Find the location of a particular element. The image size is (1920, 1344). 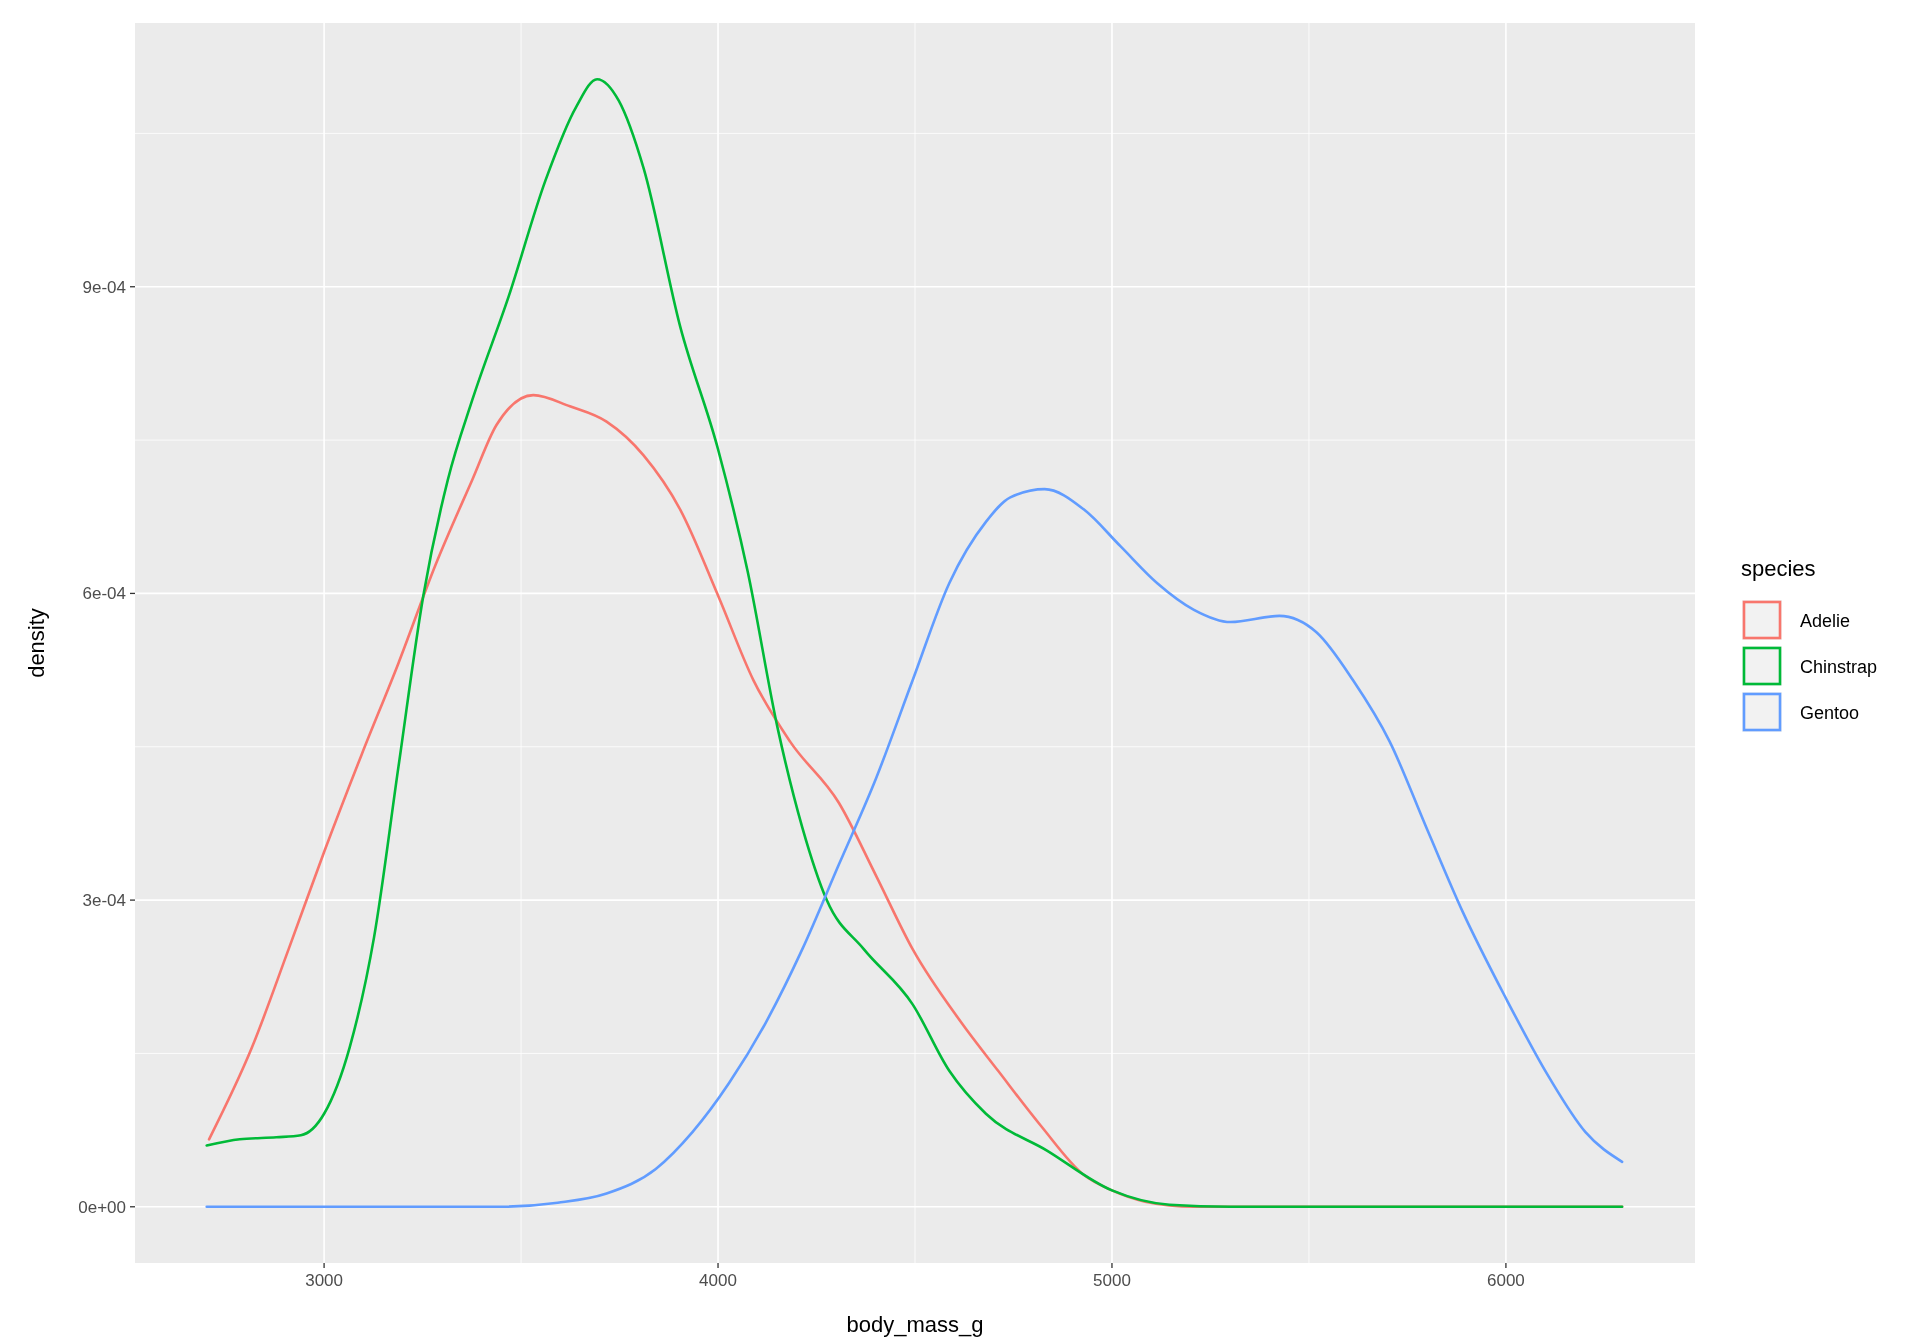

legend-label: Chinstrap is located at coordinates (1839, 667).